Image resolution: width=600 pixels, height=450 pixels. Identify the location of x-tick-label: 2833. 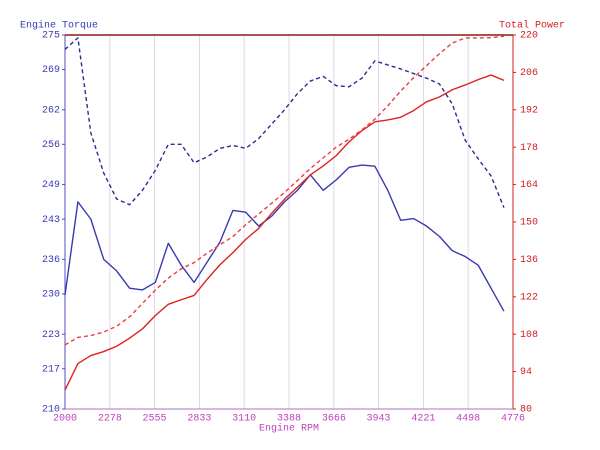
(199, 419).